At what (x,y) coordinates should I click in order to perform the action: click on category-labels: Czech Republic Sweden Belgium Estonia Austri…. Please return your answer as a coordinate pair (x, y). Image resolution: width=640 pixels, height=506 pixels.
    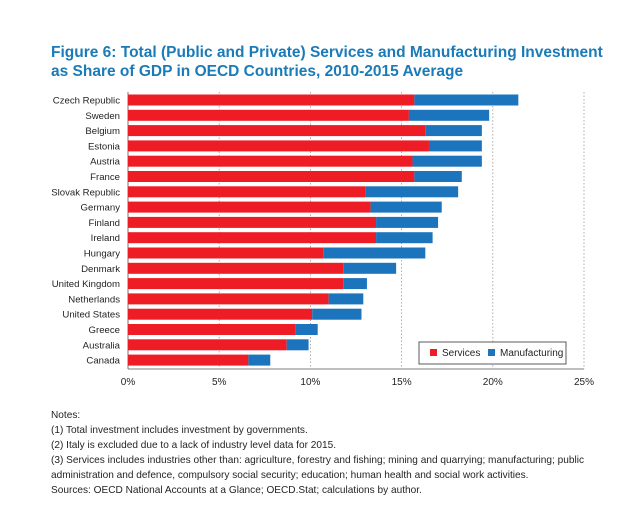
    Looking at the image, I should click on (85, 231).